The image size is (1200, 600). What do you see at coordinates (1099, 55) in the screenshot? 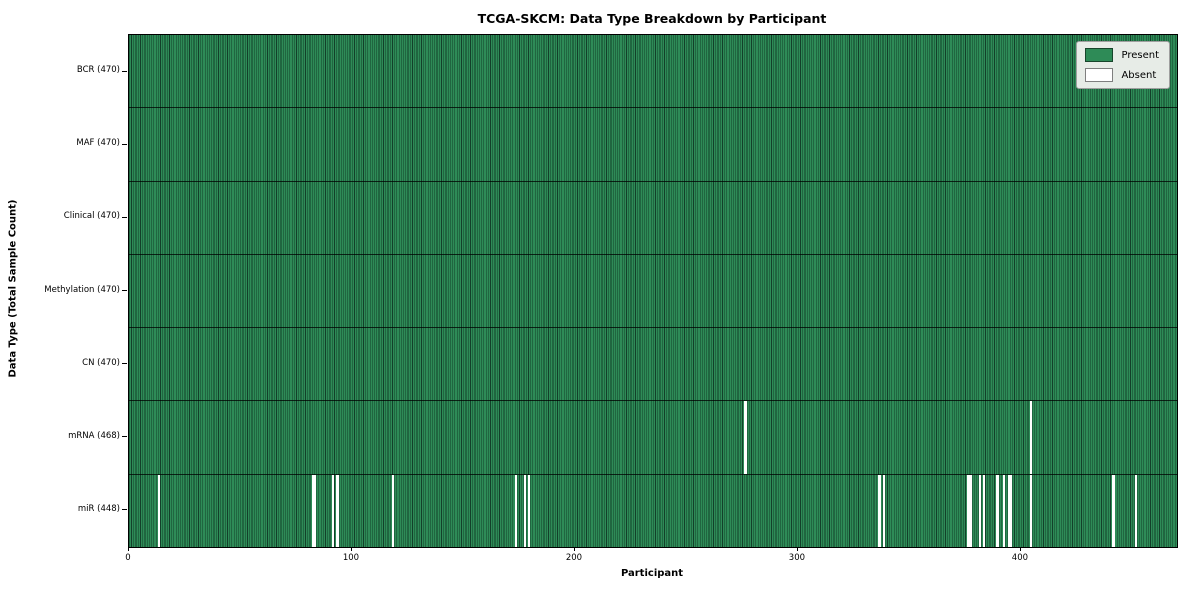
I see `present-swatch` at bounding box center [1099, 55].